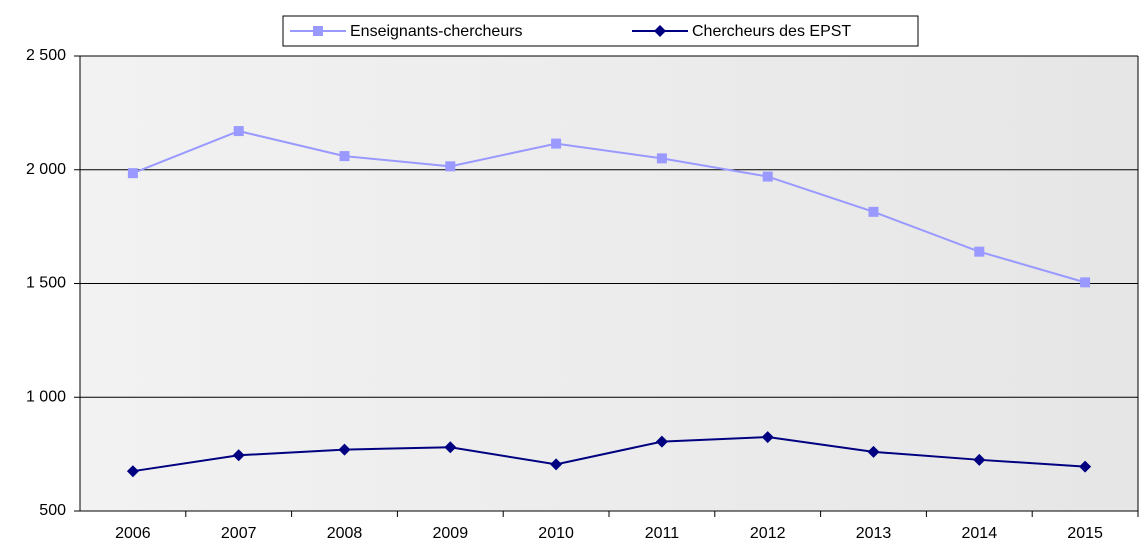 The width and height of the screenshot is (1145, 551). Describe the element at coordinates (556, 533) in the screenshot. I see `x-tick-label: 2010` at that location.